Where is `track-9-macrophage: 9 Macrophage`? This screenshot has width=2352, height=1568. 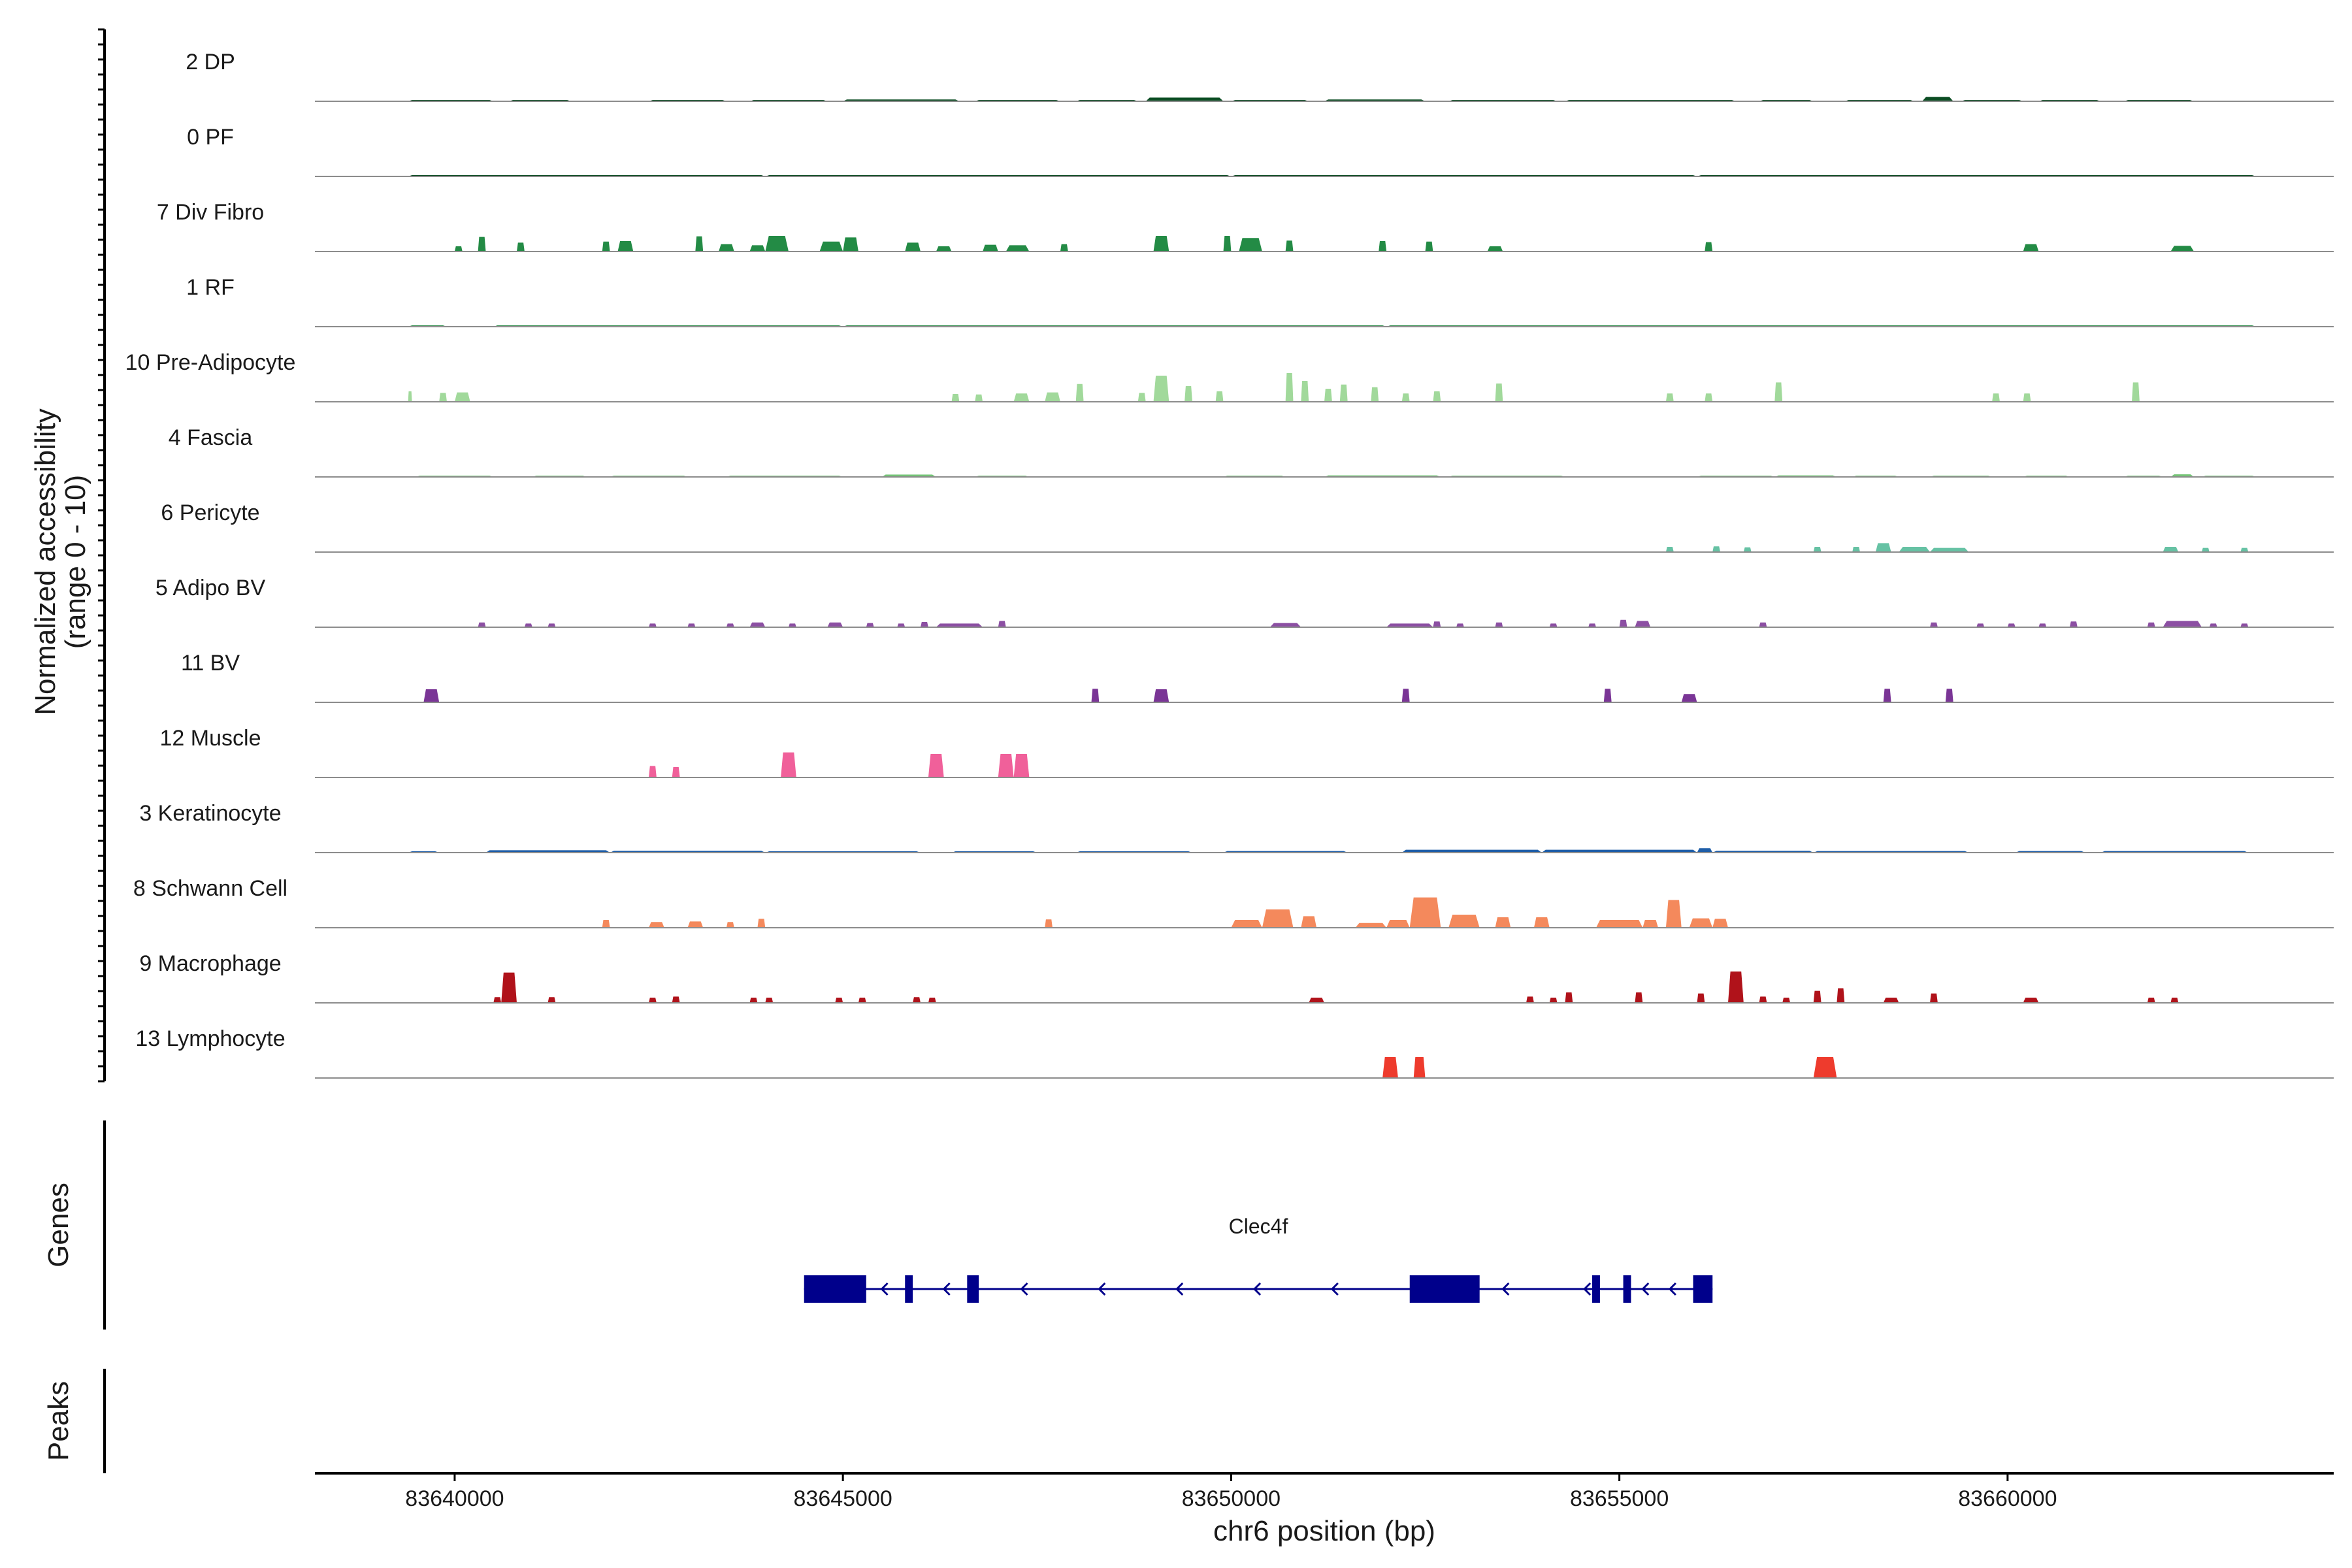 track-9-macrophage: 9 Macrophage is located at coordinates (1236, 977).